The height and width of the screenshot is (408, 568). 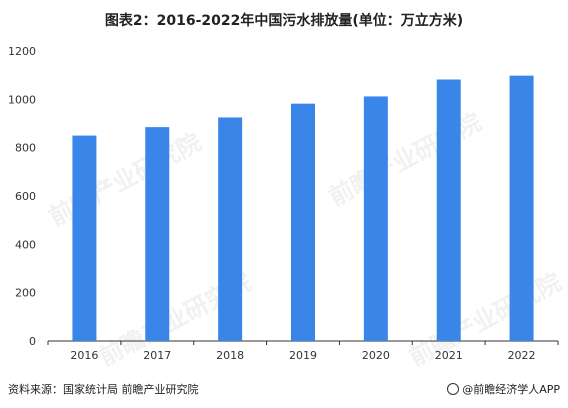 What do you see at coordinates (449, 355) in the screenshot?
I see `x-tick-label: 2021` at bounding box center [449, 355].